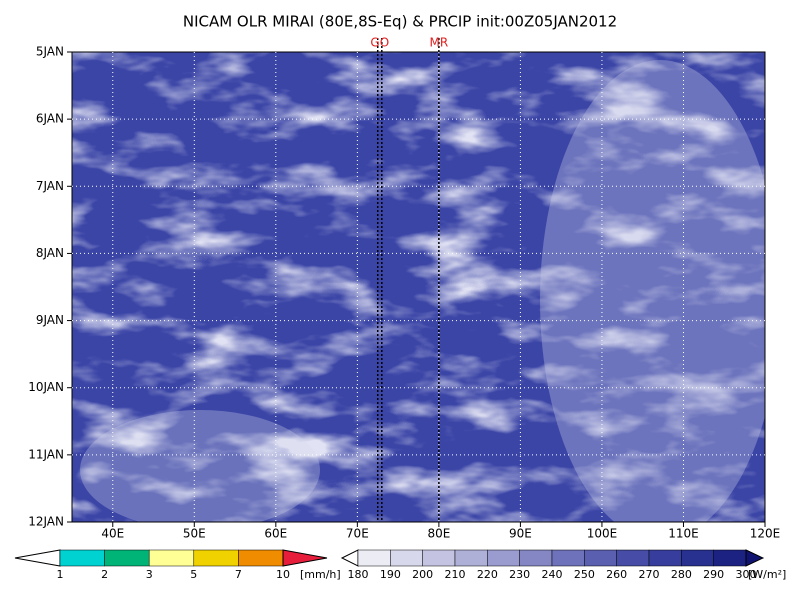 This screenshot has width=800, height=604. What do you see at coordinates (584, 574) in the screenshot?
I see `colorbar-label: 250` at bounding box center [584, 574].